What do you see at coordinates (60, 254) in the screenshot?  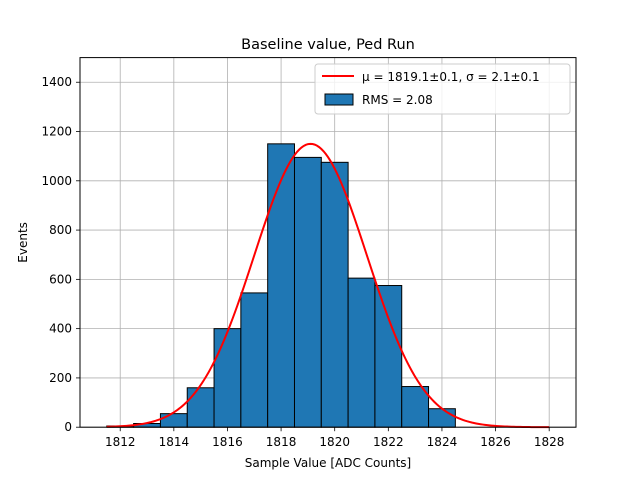 I see `y-axis-ticks: 0 200 400 600 800 1000 1200 1400` at bounding box center [60, 254].